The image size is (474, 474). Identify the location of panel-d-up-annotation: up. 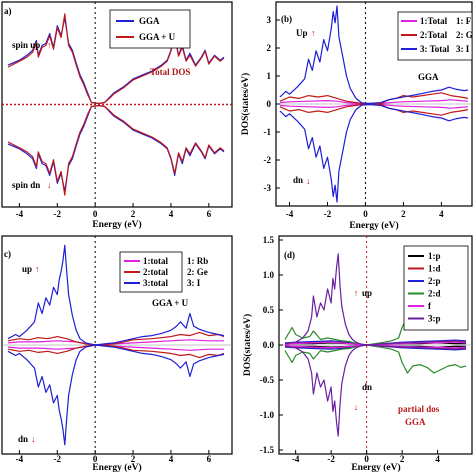
(367, 293).